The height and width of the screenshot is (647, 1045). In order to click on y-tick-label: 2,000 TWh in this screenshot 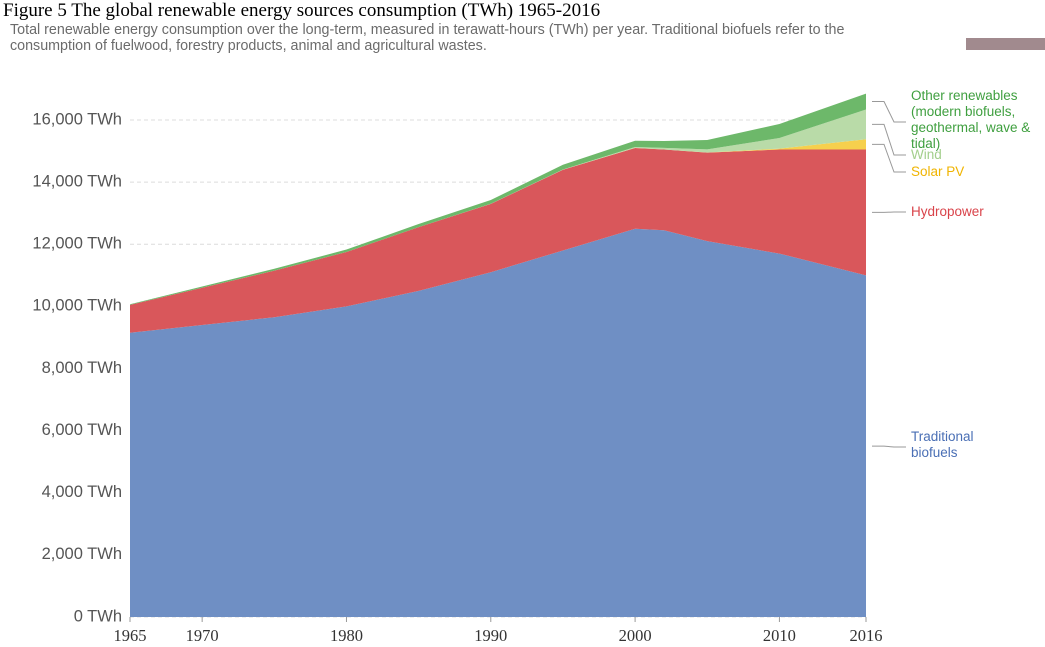, I will do `click(82, 554)`.